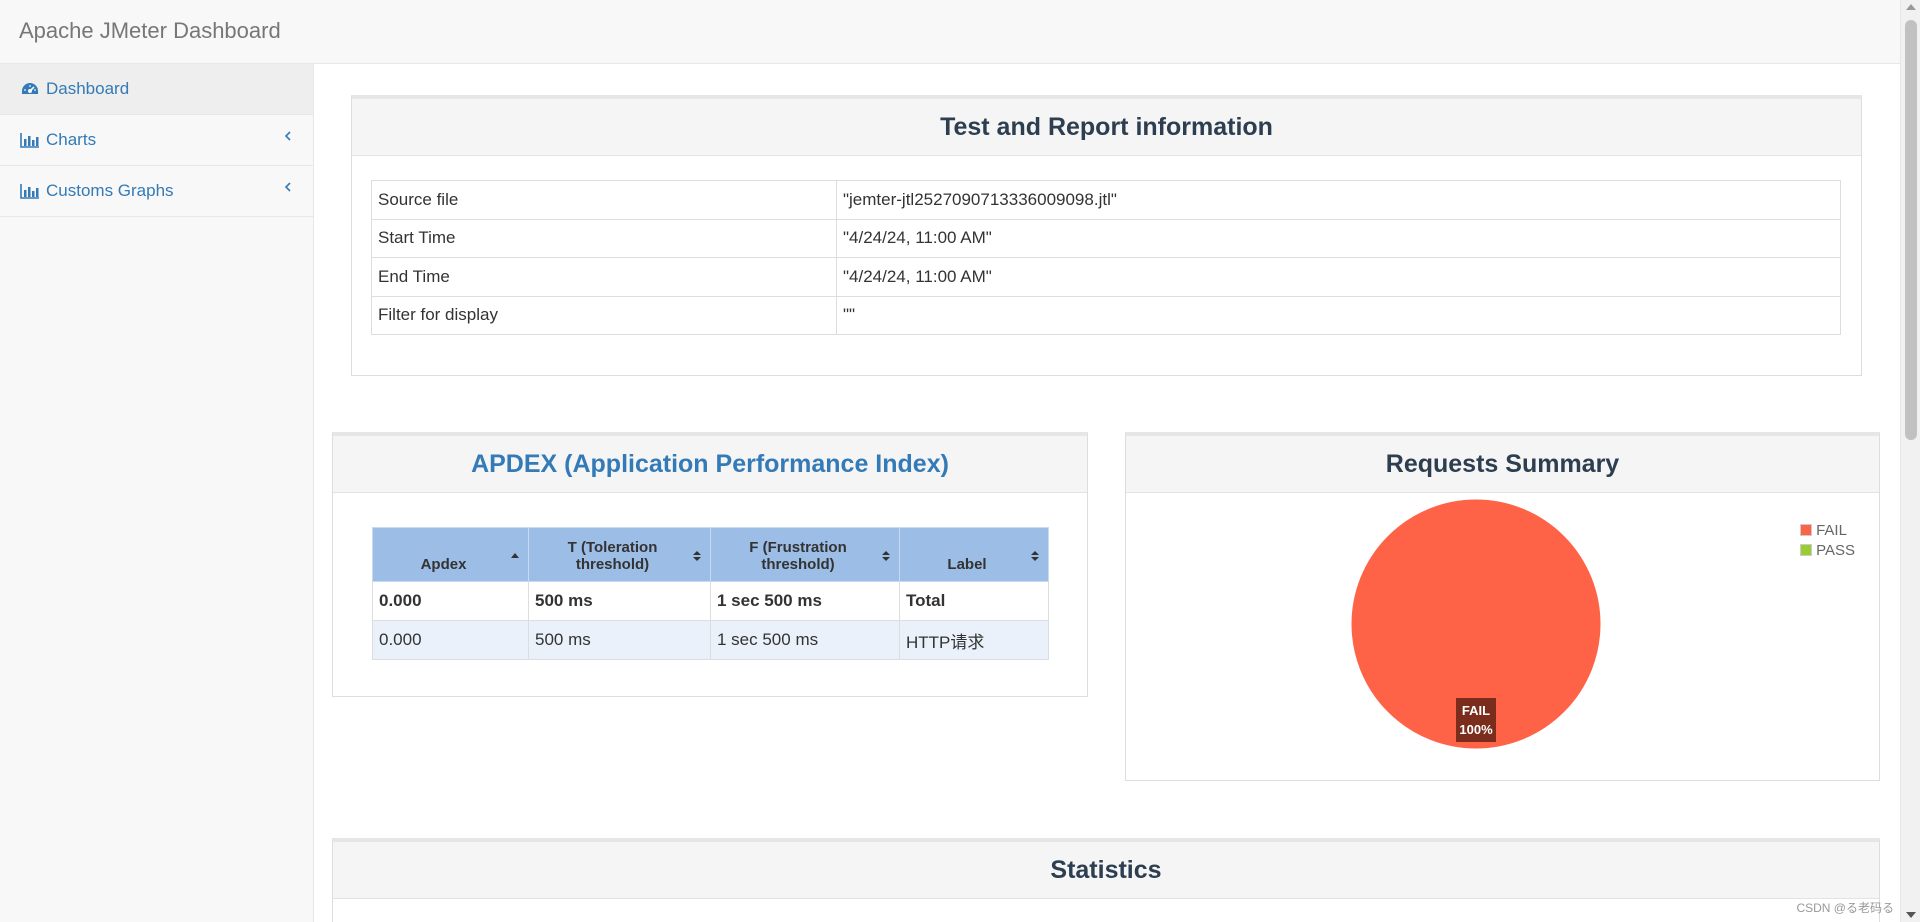 The height and width of the screenshot is (922, 1920). I want to click on label-cell: Total, so click(974, 601).